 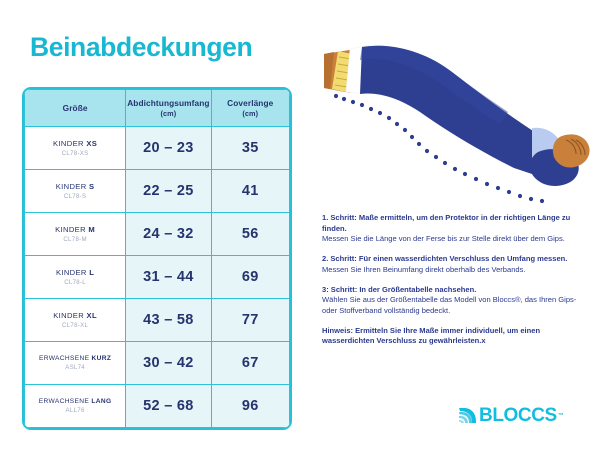 I want to click on column-header-size: Größe, so click(x=75, y=108).